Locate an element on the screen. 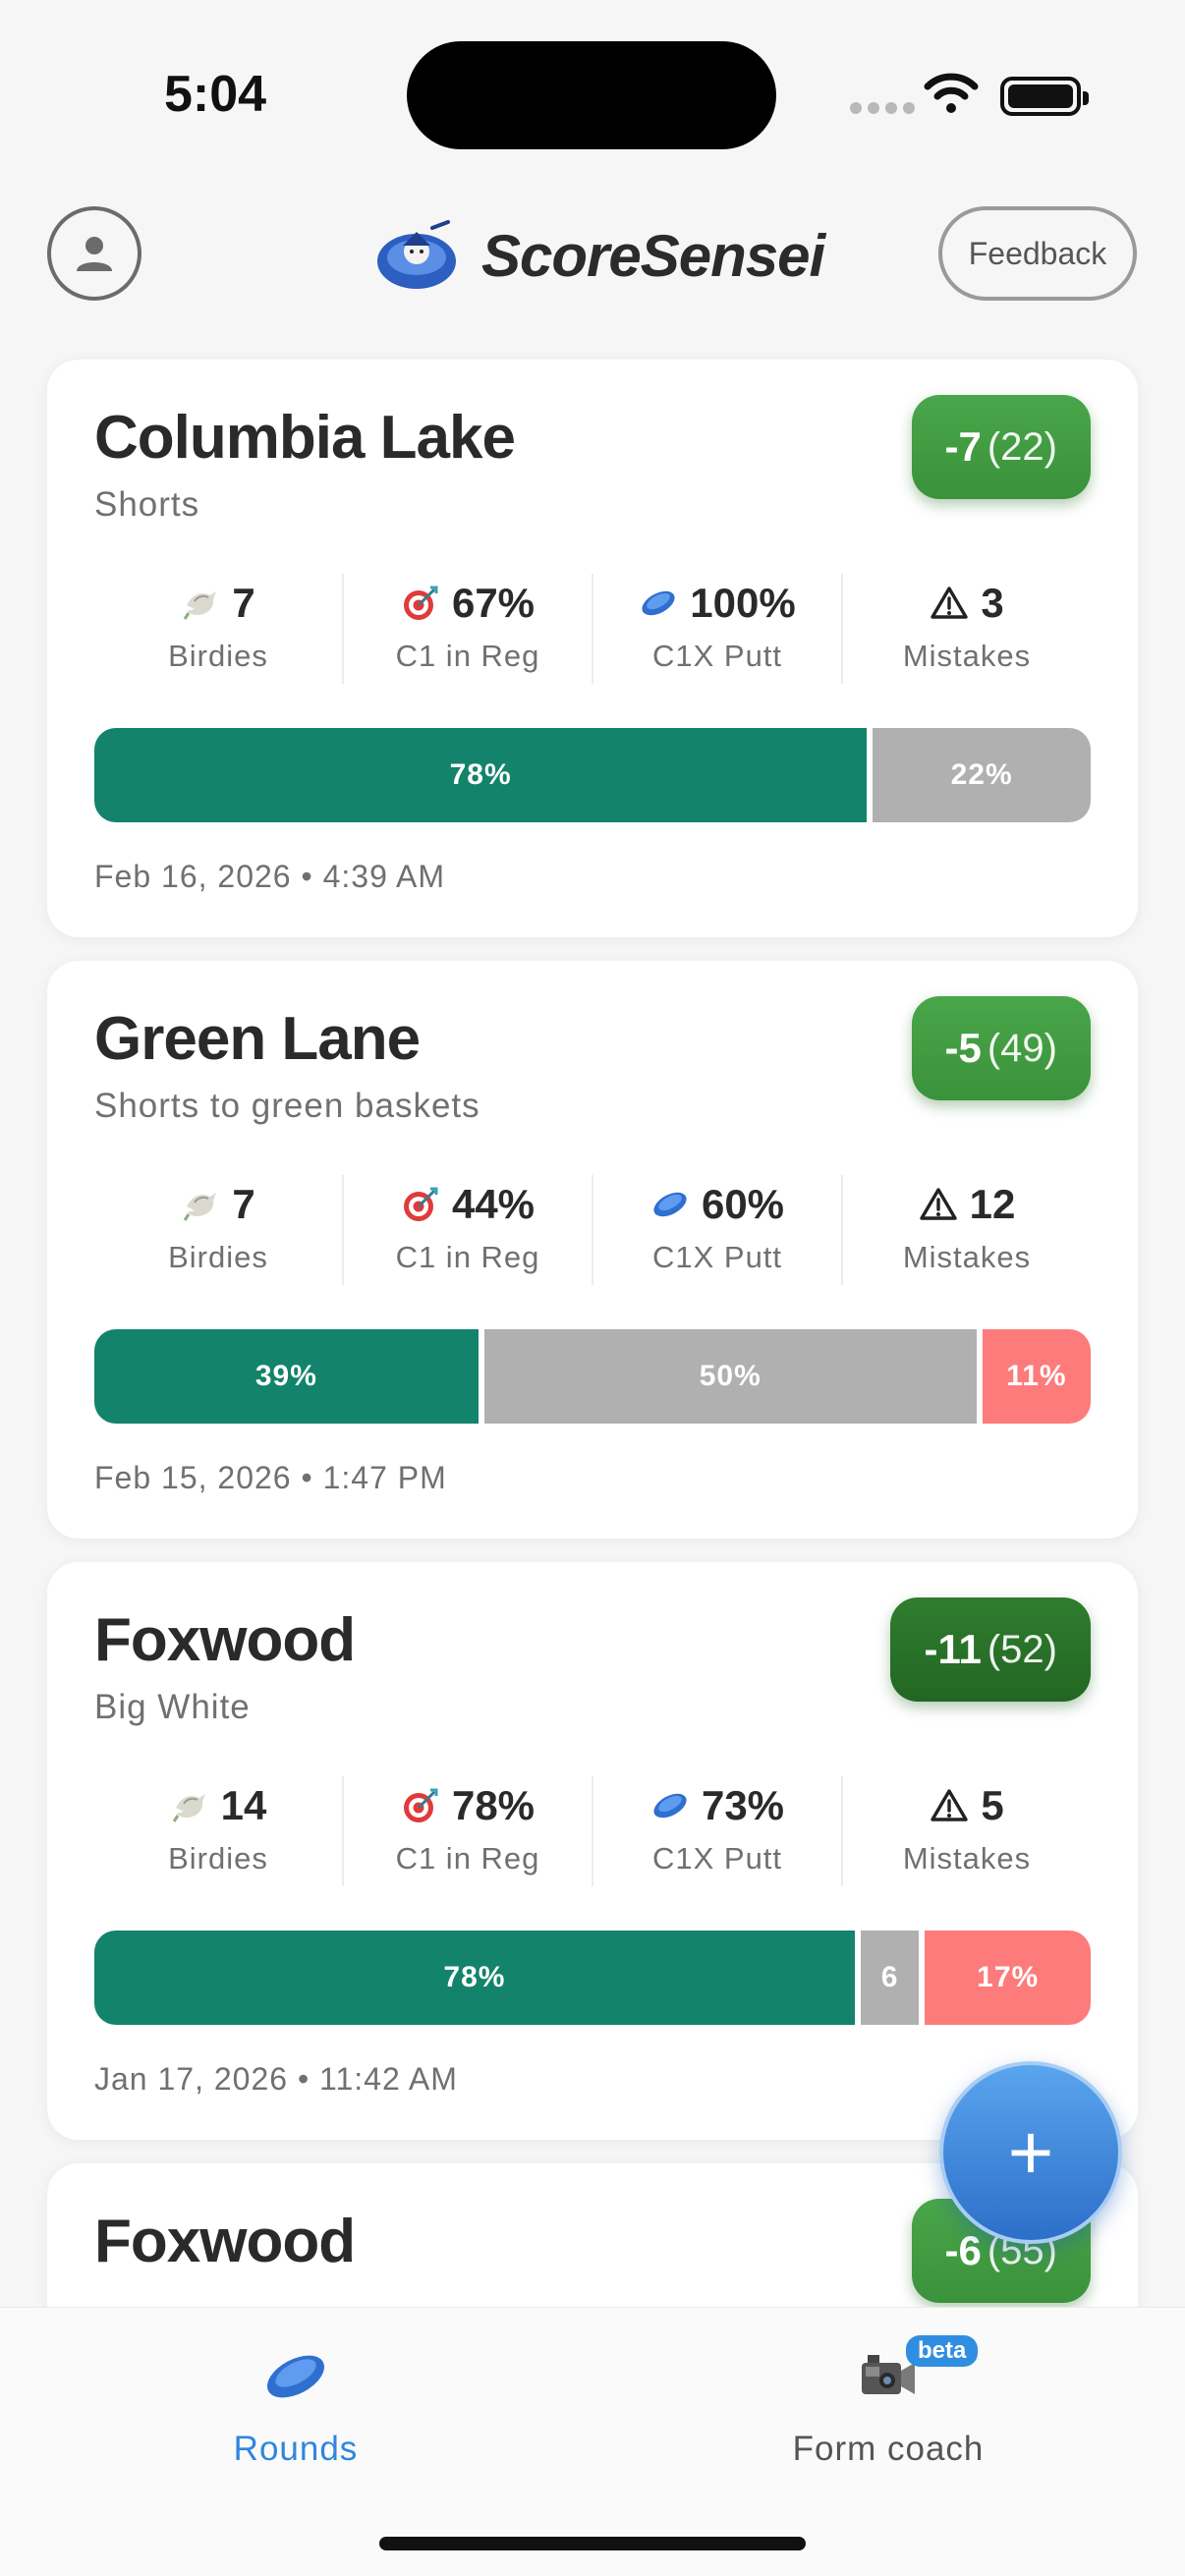 Image resolution: width=1185 pixels, height=2576 pixels. stat-c1x-putt: 60% C1X Putt is located at coordinates (718, 1230).